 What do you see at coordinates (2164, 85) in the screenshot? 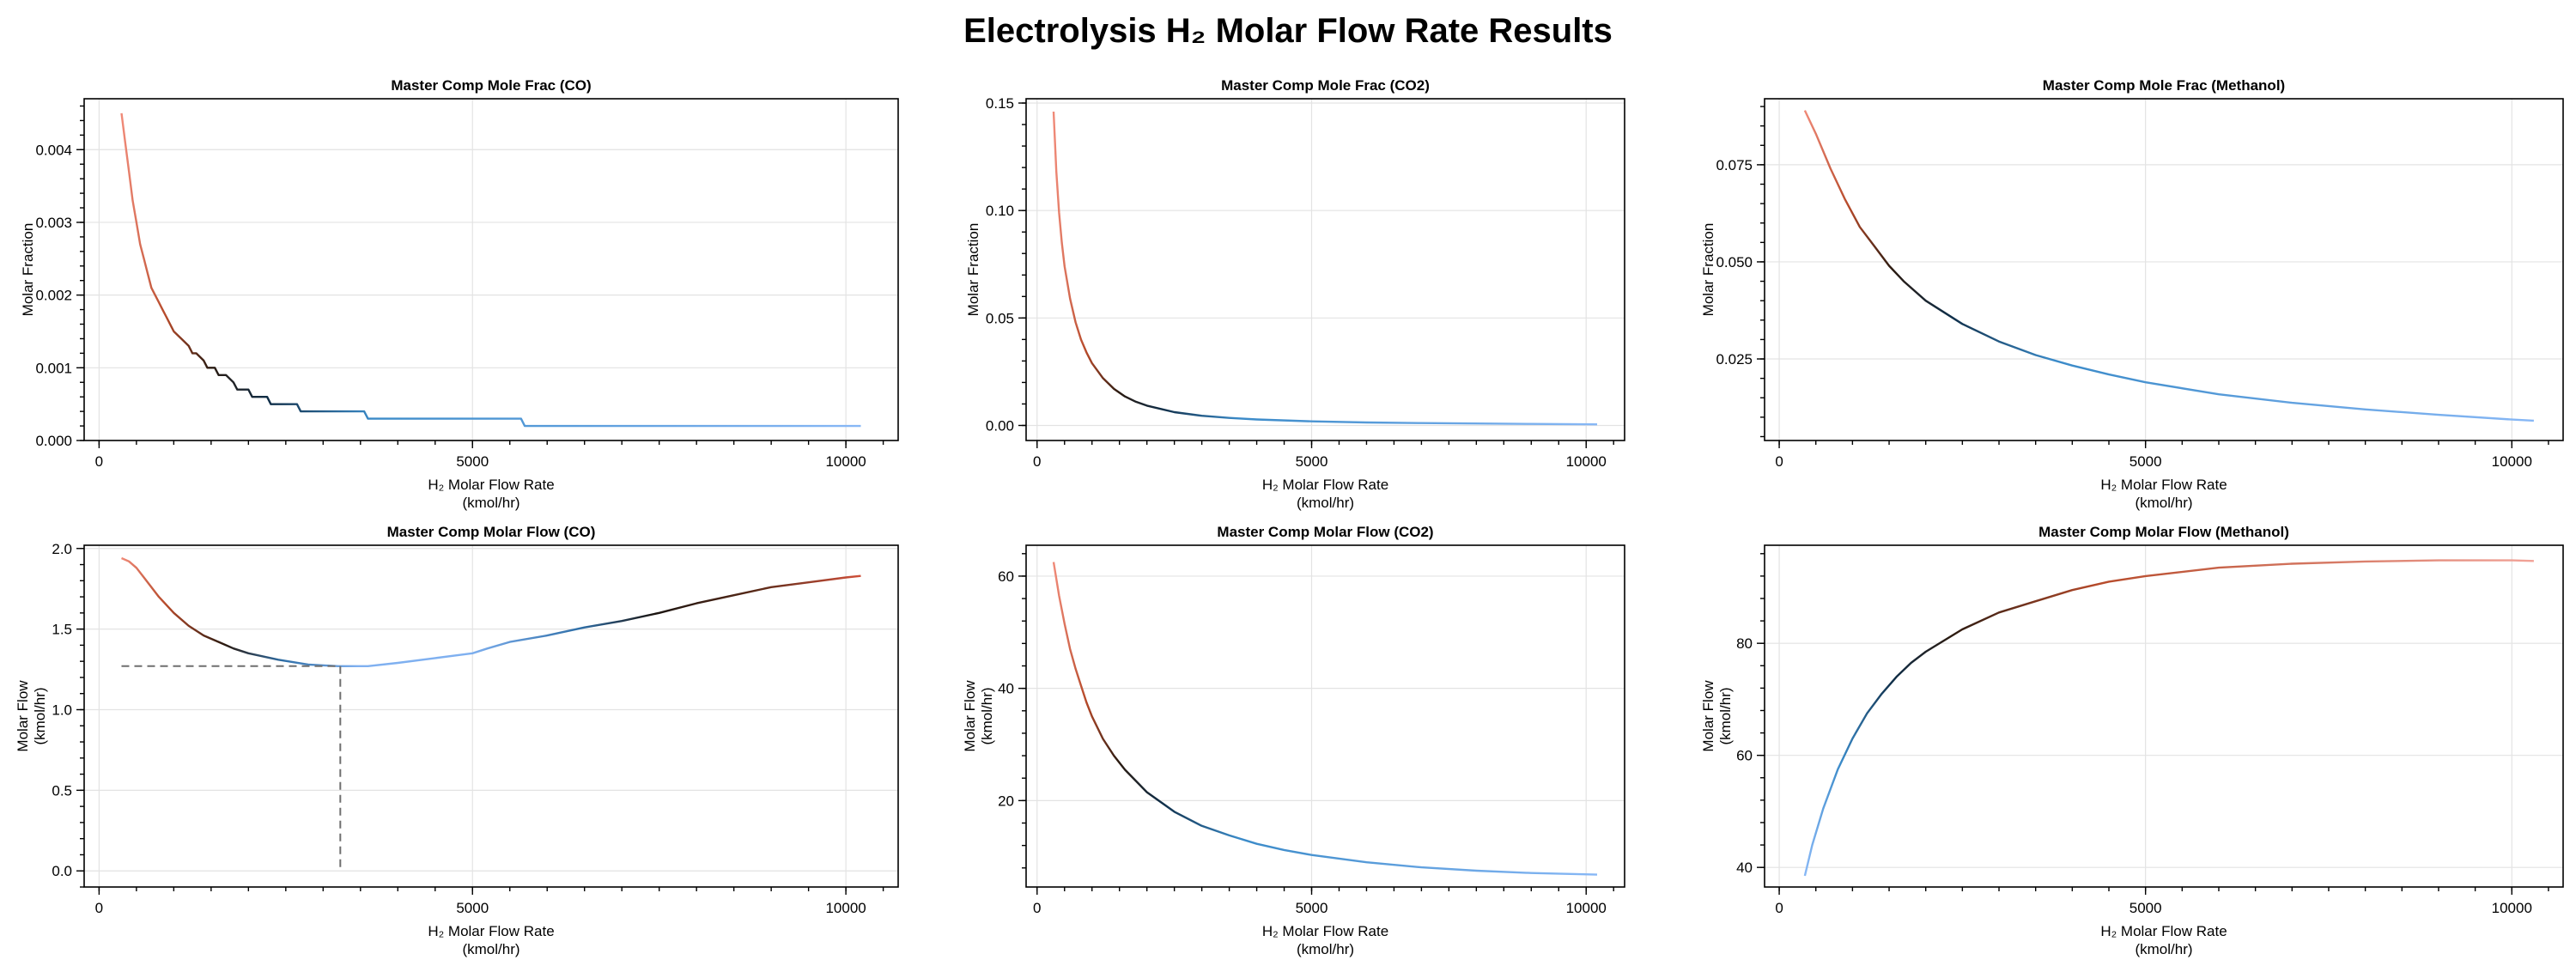
I see `subplot-title: Master Comp Mole Frac (Methanol)` at bounding box center [2164, 85].